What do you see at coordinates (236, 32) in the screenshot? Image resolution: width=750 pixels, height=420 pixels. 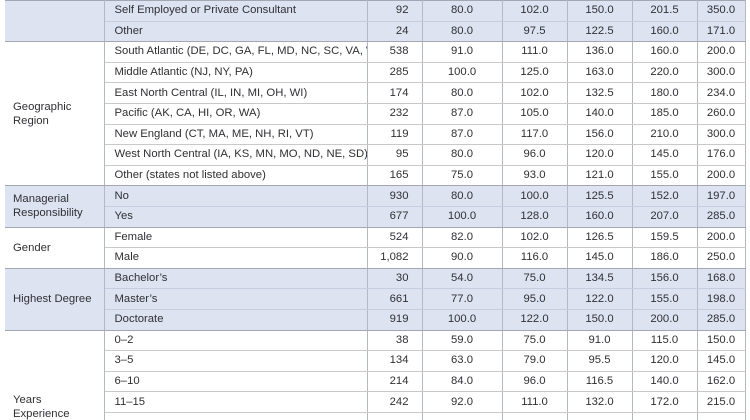 I see `subcategory-cell: Other` at bounding box center [236, 32].